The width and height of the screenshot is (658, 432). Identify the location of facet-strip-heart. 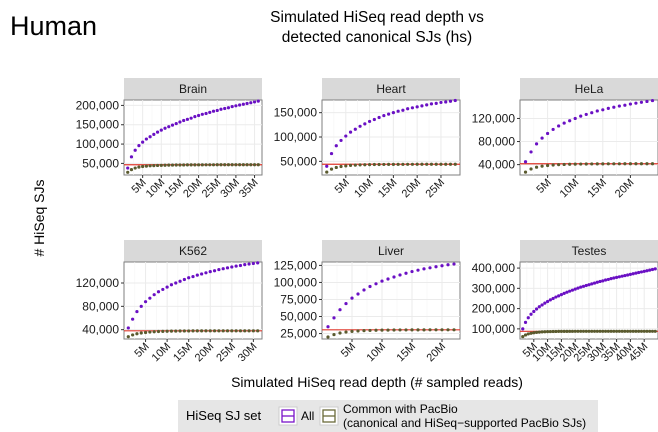
(391, 89).